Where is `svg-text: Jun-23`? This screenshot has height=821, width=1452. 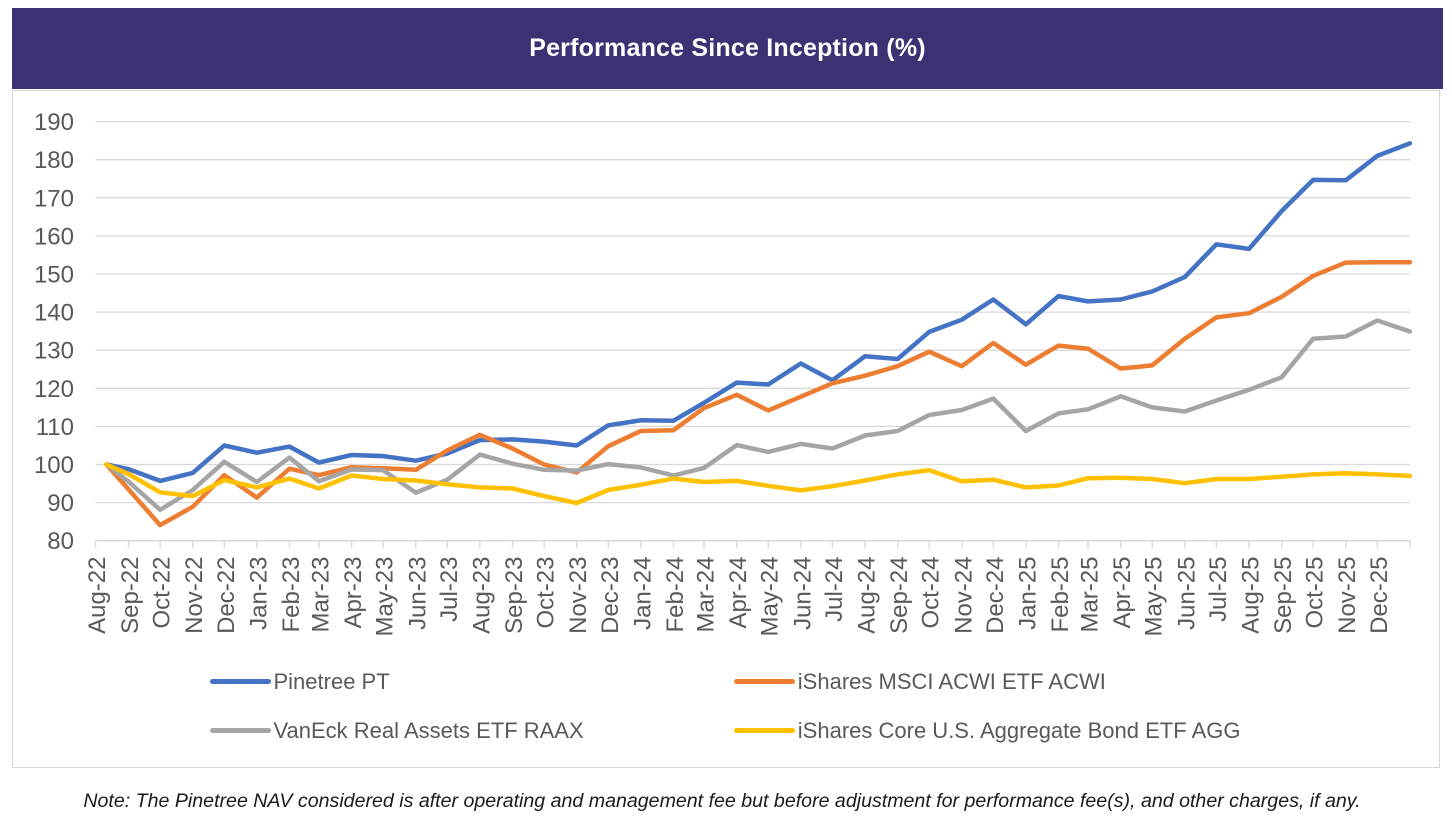
svg-text: Jun-23 is located at coordinates (417, 593).